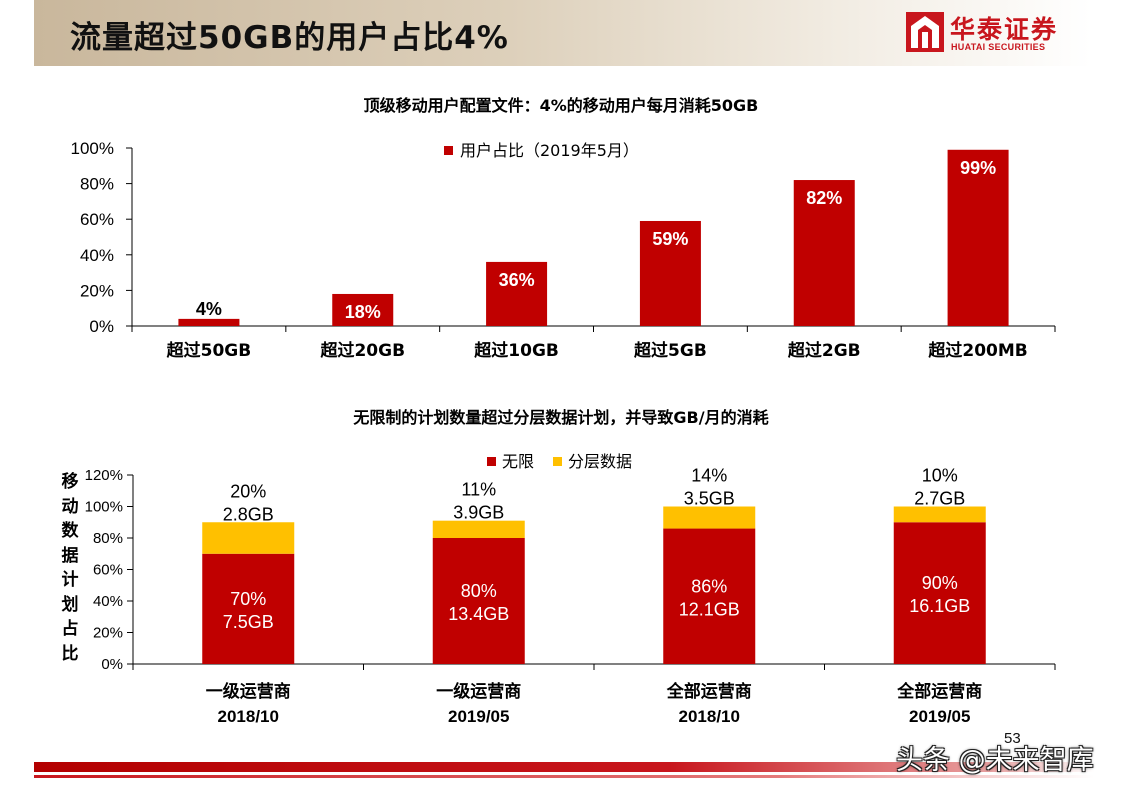  I want to click on data-label: 59%, so click(670, 239).